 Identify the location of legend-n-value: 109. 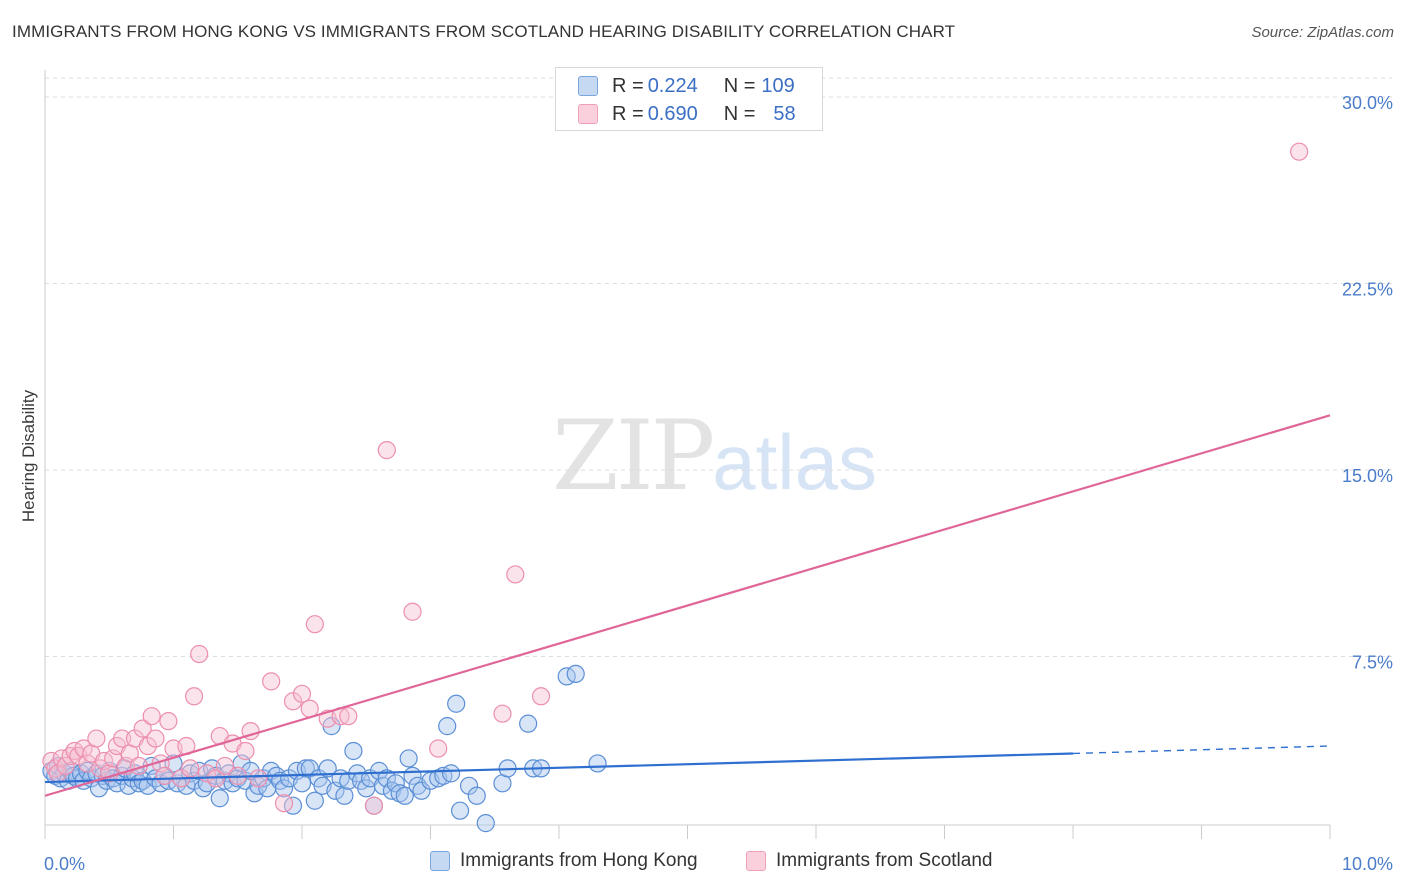
(778, 85).